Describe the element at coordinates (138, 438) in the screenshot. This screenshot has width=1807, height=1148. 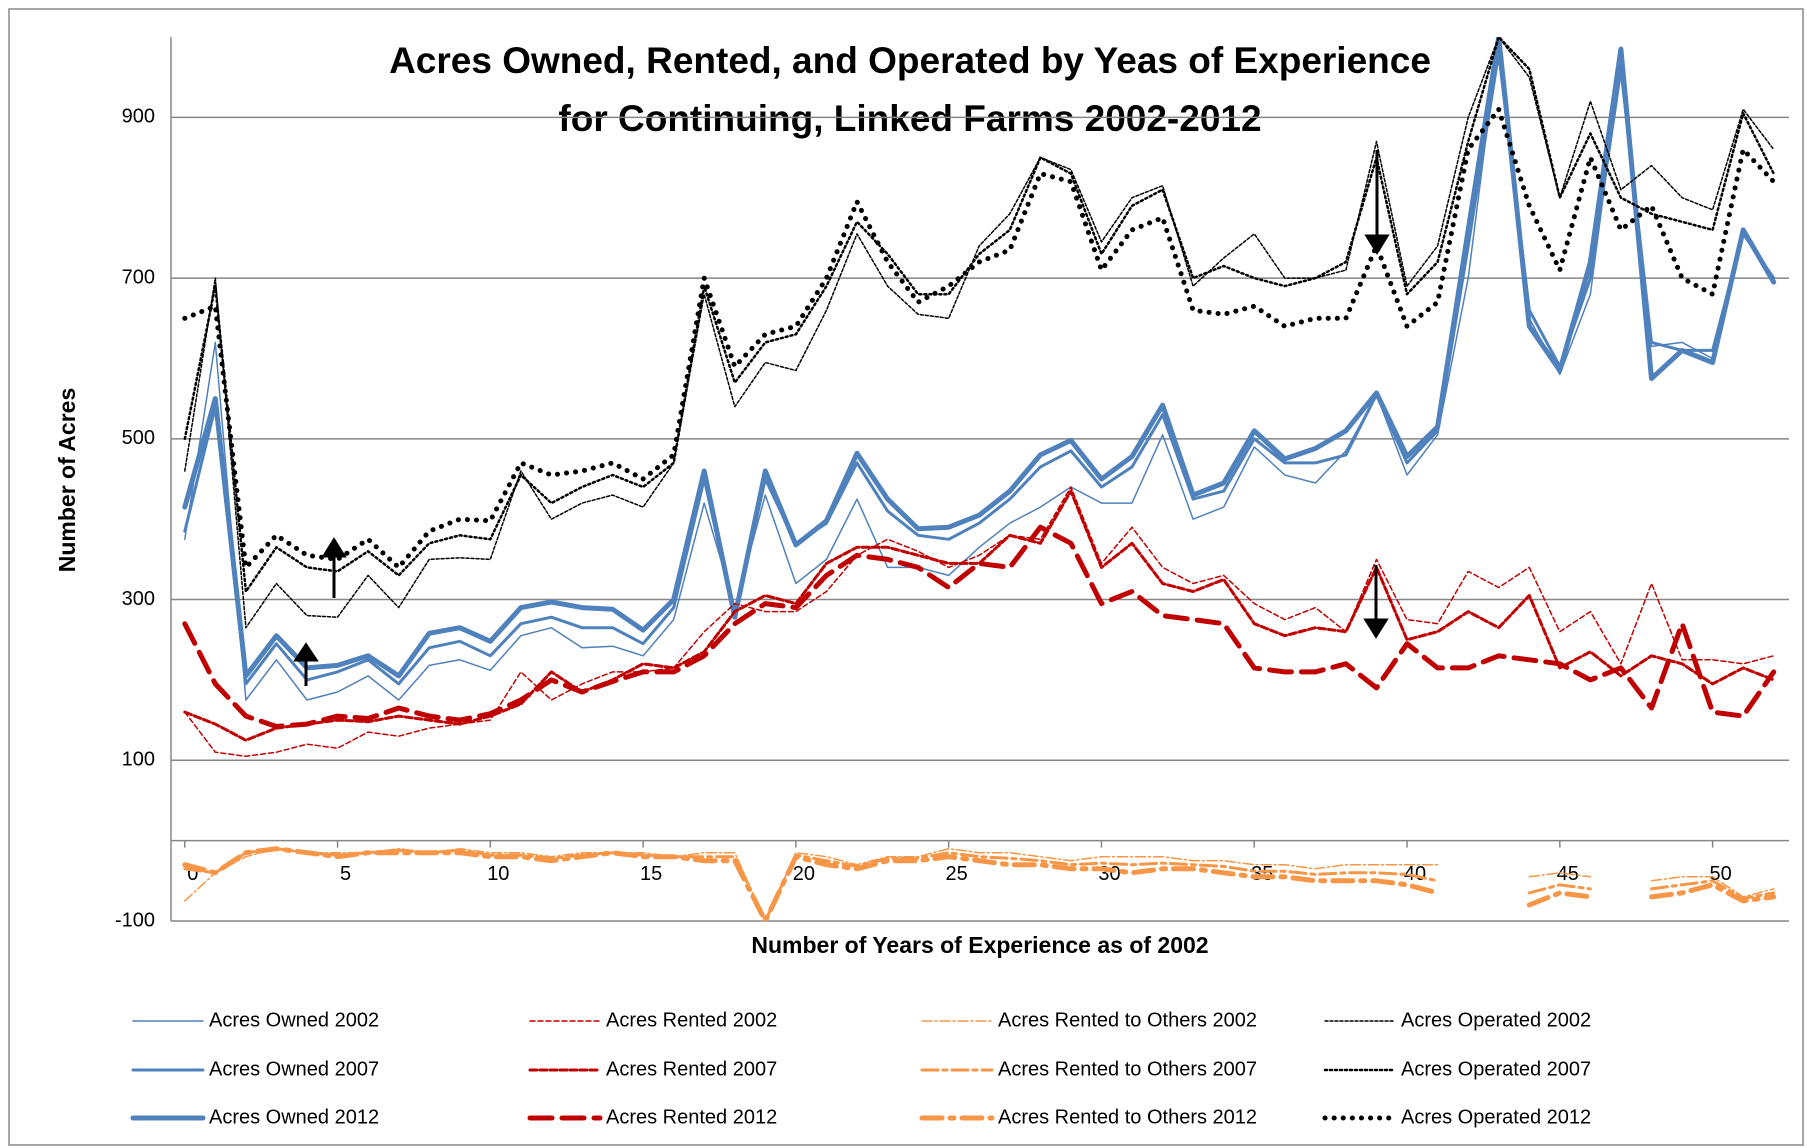
I see `y-tick-label: 500` at that location.